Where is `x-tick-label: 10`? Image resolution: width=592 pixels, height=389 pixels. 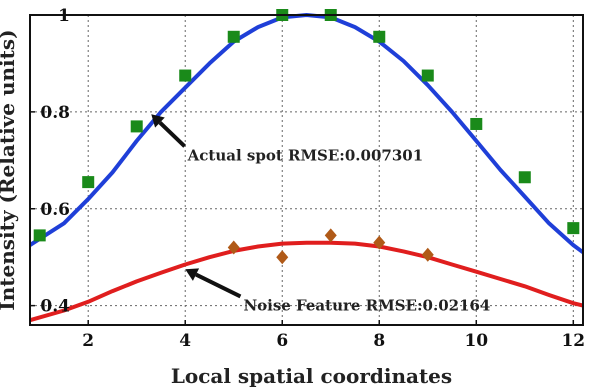
x-tick-label: 10 is located at coordinates (476, 341).